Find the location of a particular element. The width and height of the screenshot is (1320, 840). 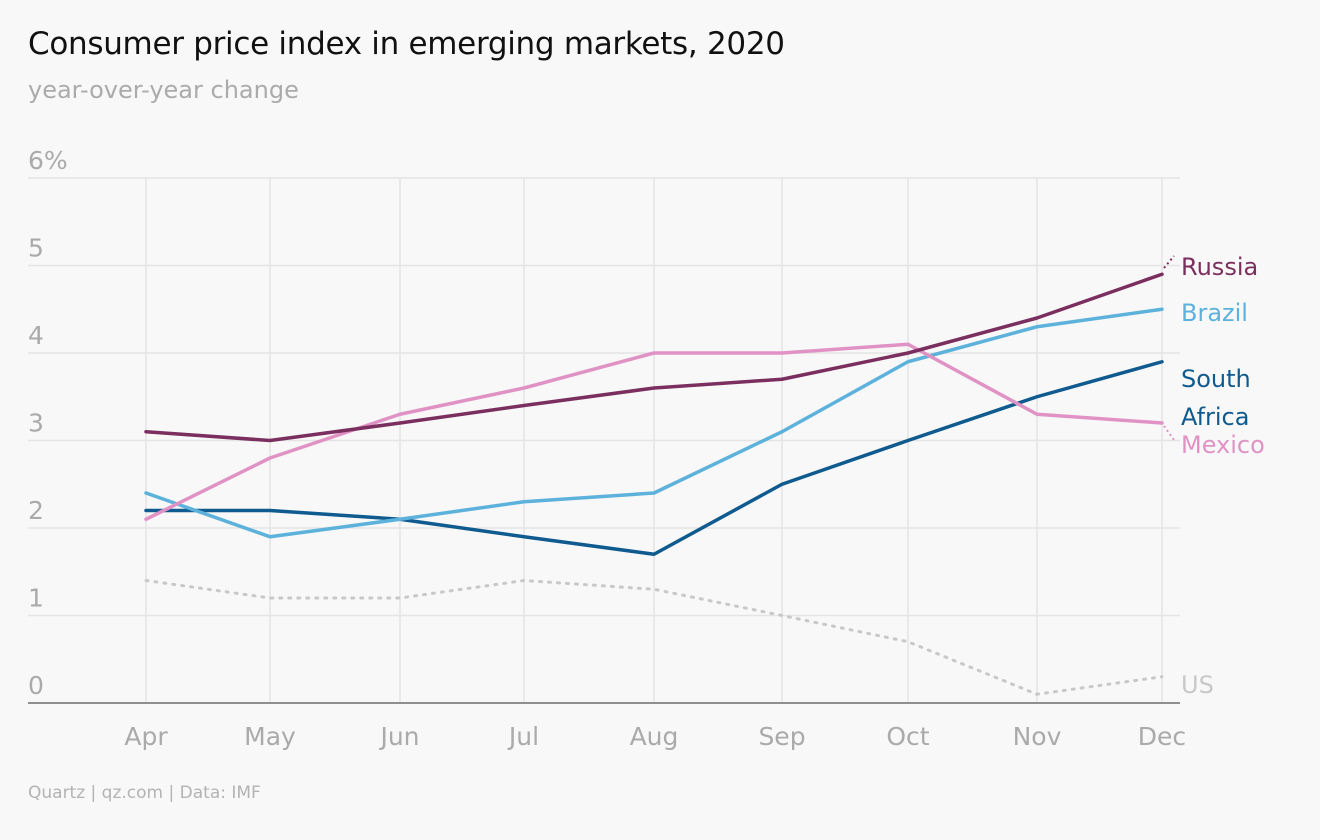

mexico-label-leader is located at coordinates (1169, 433).